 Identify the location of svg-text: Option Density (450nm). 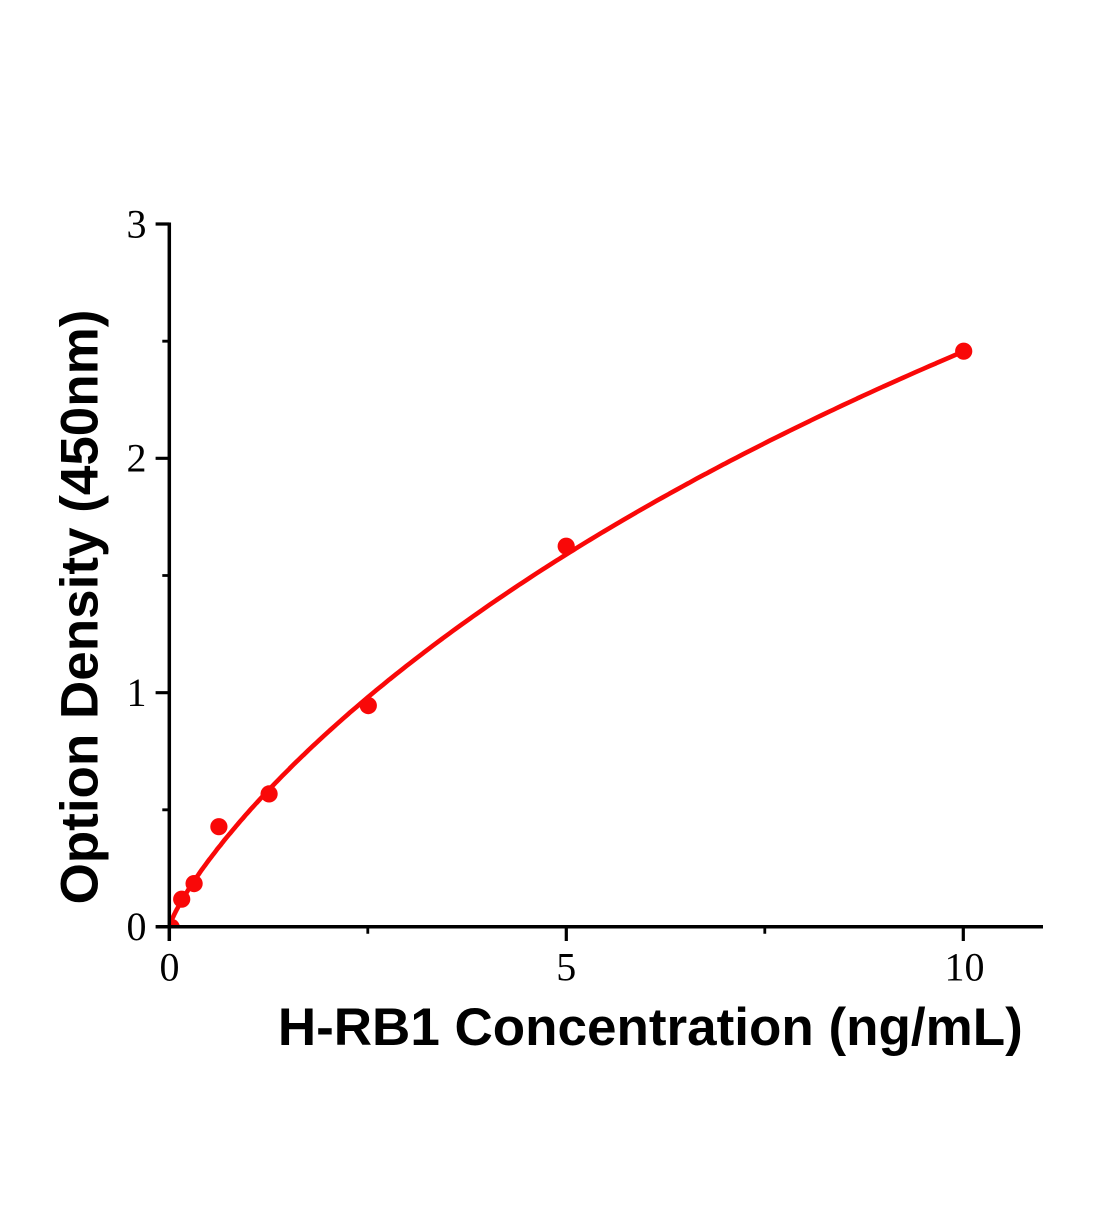
(80, 607).